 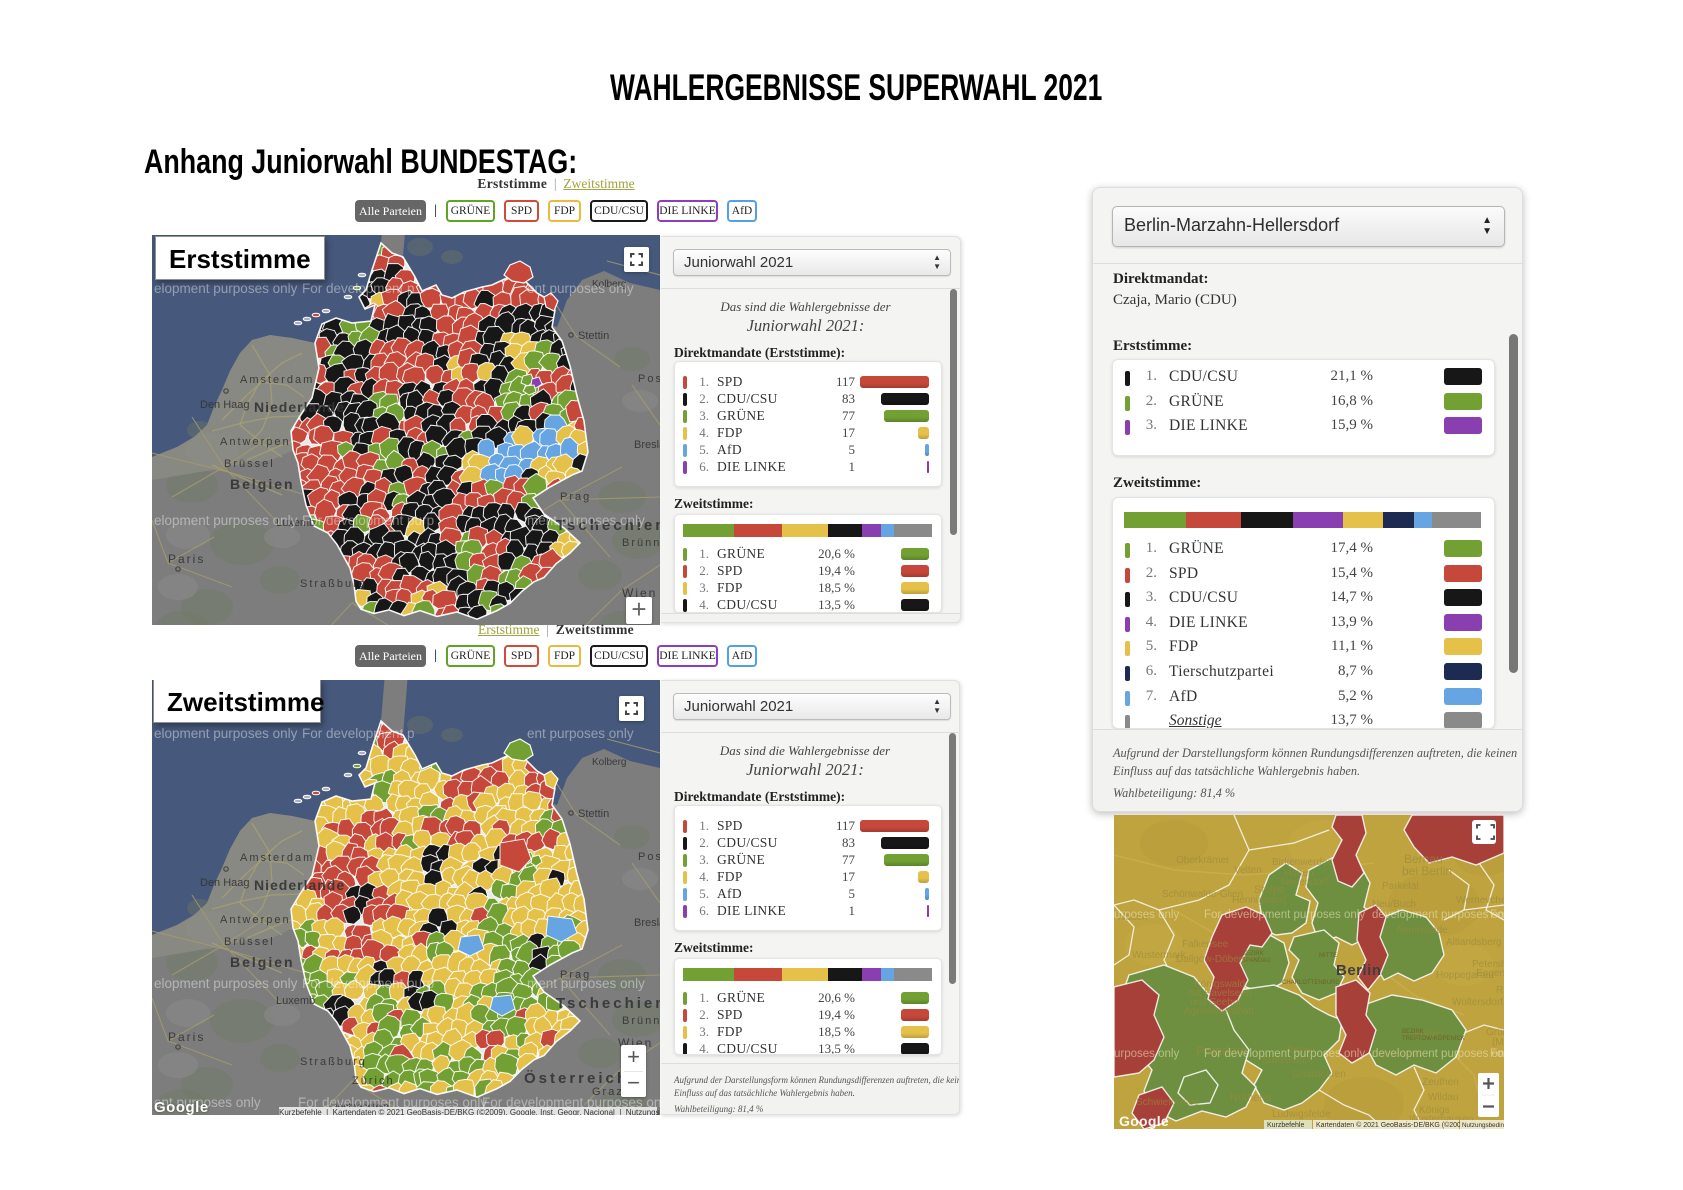 What do you see at coordinates (295, 523) in the screenshot?
I see `svg-text: Luxemb` at bounding box center [295, 523].